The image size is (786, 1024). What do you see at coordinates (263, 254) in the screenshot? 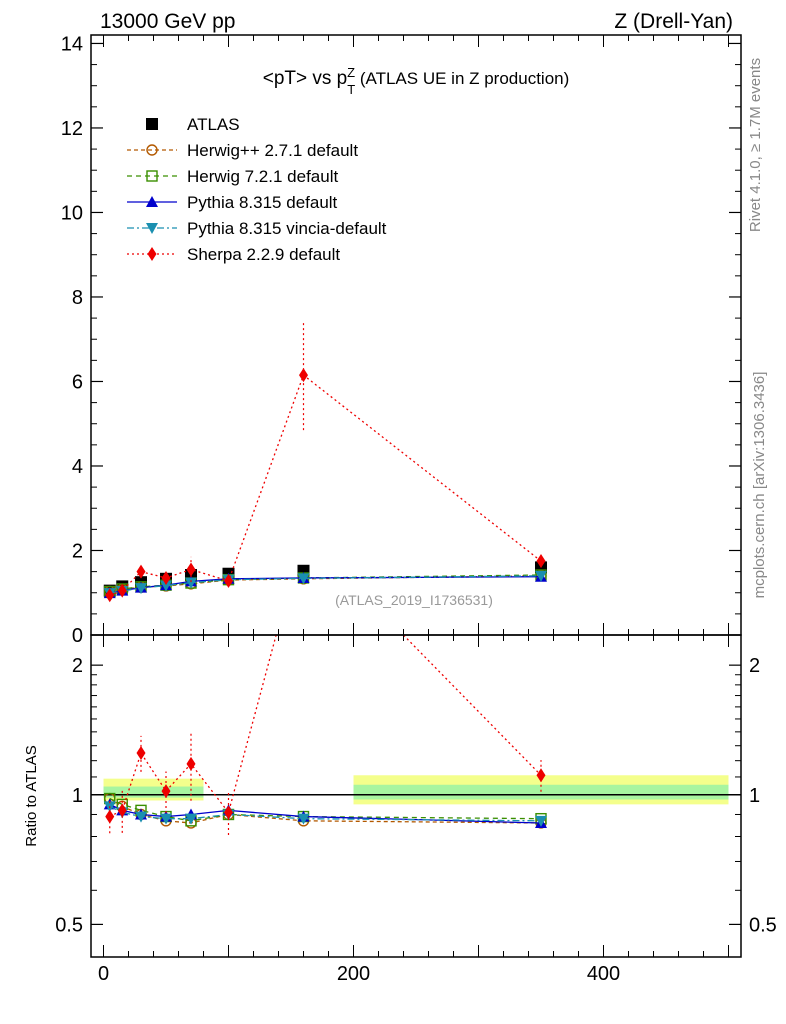
I see `legend-label: Sherpa 2.2.9 default` at bounding box center [263, 254].